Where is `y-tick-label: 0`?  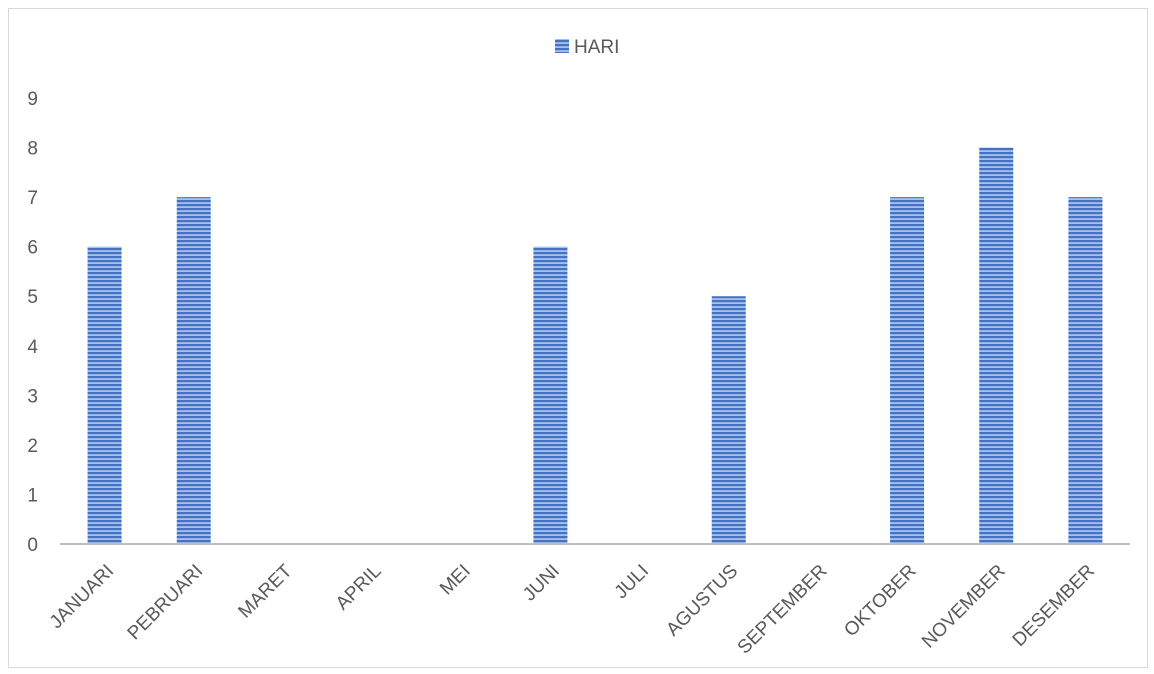
y-tick-label: 0 is located at coordinates (32, 545).